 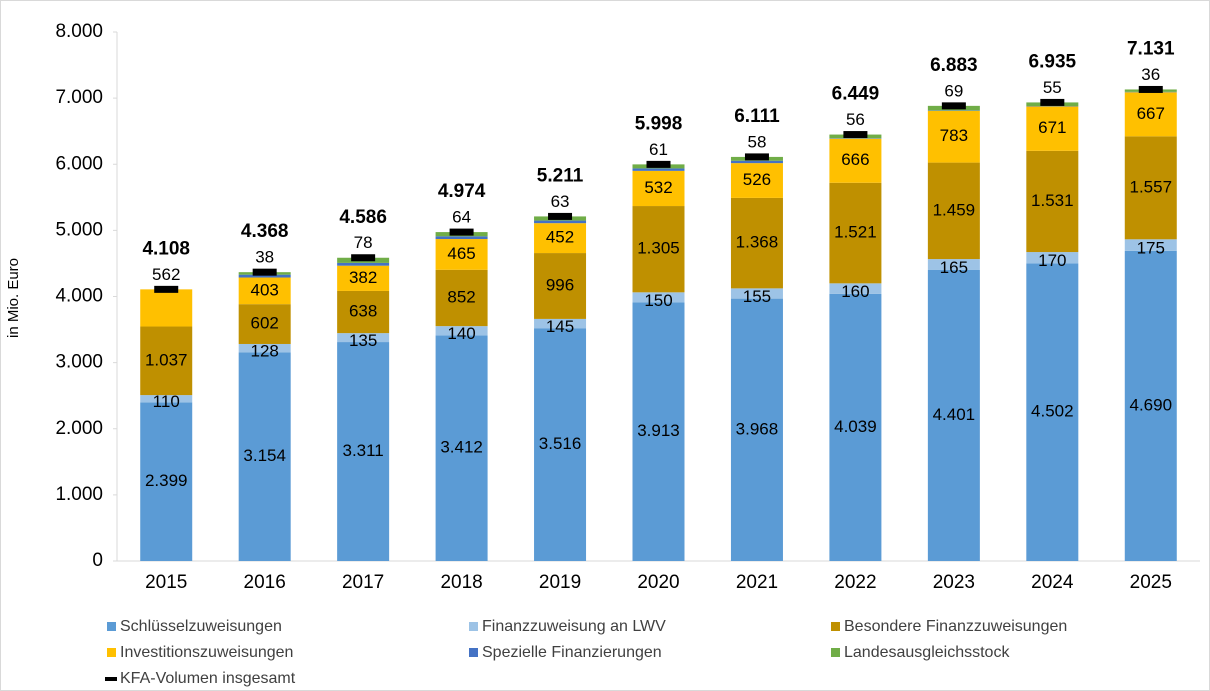 I want to click on x-tick-label: 2023, so click(x=954, y=582).